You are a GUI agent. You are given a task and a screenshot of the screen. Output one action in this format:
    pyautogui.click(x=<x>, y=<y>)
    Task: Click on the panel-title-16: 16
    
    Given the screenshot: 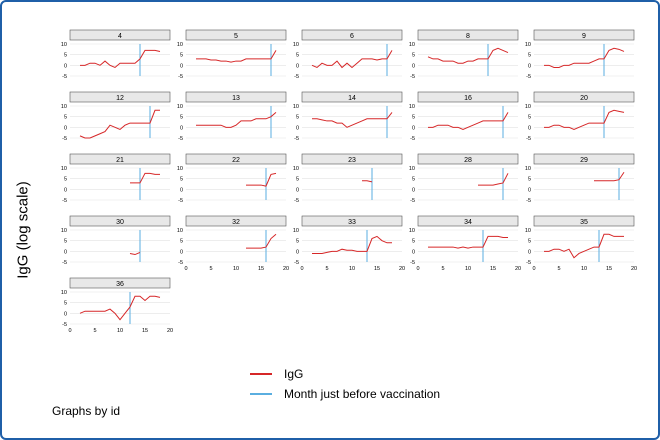 What is the action you would take?
    pyautogui.click(x=468, y=98)
    